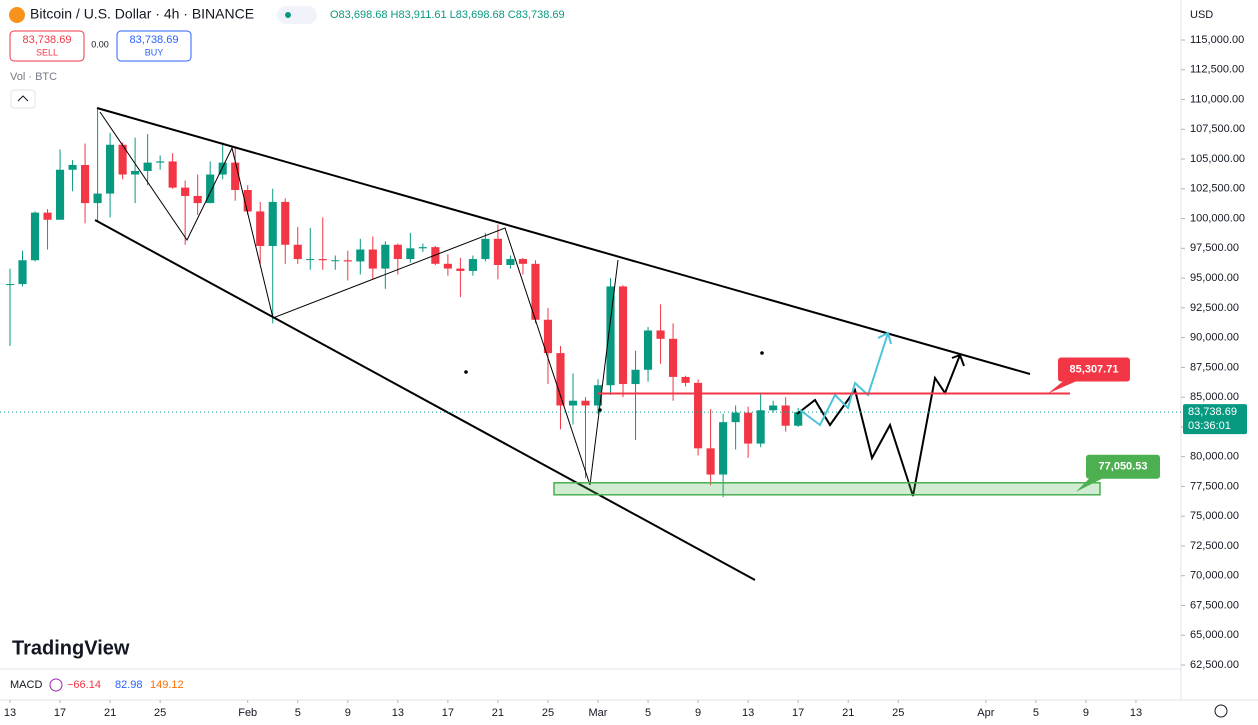  What do you see at coordinates (1217, 218) in the screenshot?
I see `y-tick-label: 100,000.00` at bounding box center [1217, 218].